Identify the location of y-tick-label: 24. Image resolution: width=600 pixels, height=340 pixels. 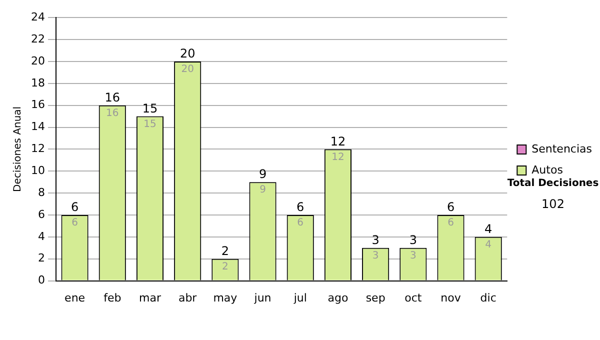
(37, 17).